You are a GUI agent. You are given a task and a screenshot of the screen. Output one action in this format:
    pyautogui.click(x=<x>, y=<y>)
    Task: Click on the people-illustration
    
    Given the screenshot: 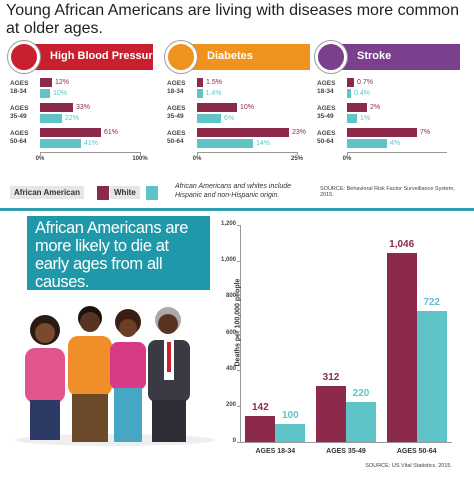 What is the action you would take?
    pyautogui.click(x=115, y=376)
    